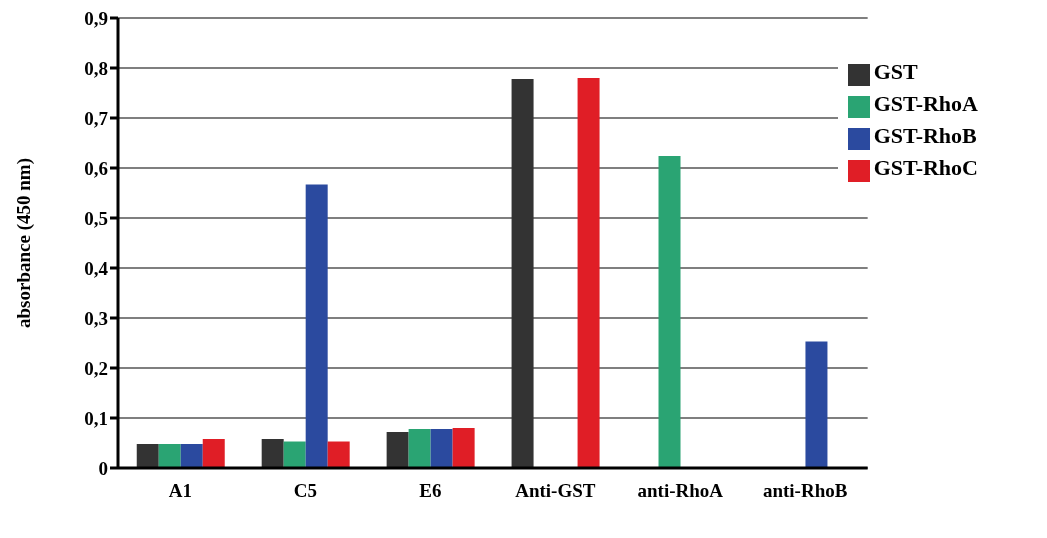 The image size is (1047, 538). Describe the element at coordinates (925, 167) in the screenshot. I see `legend-label: GST-RhoC` at that location.